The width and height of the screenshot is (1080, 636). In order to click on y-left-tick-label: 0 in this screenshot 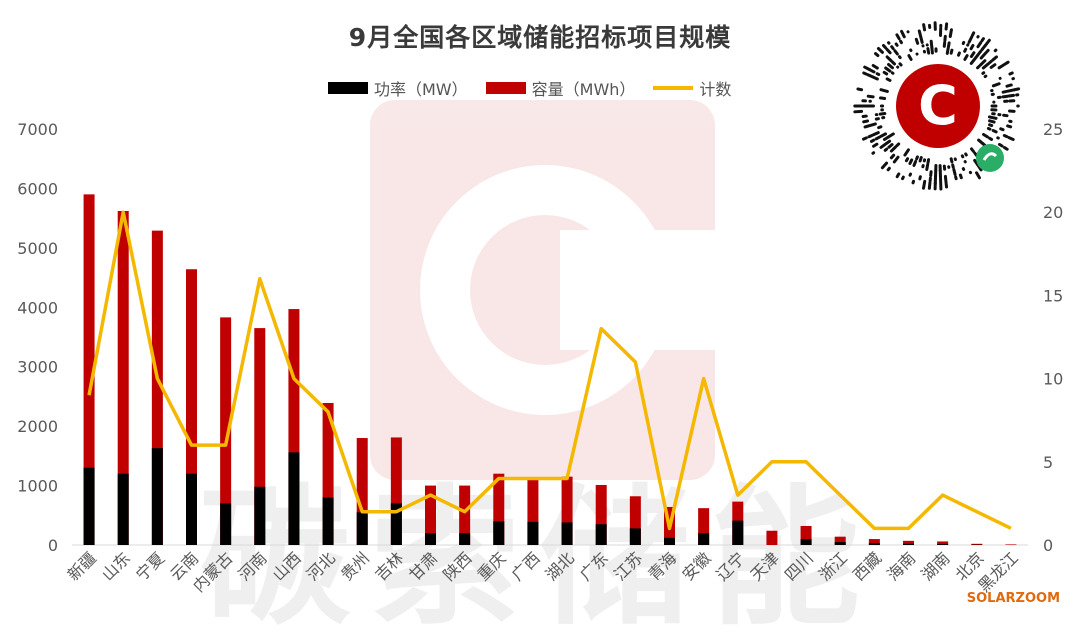, I will do `click(53, 545)`.